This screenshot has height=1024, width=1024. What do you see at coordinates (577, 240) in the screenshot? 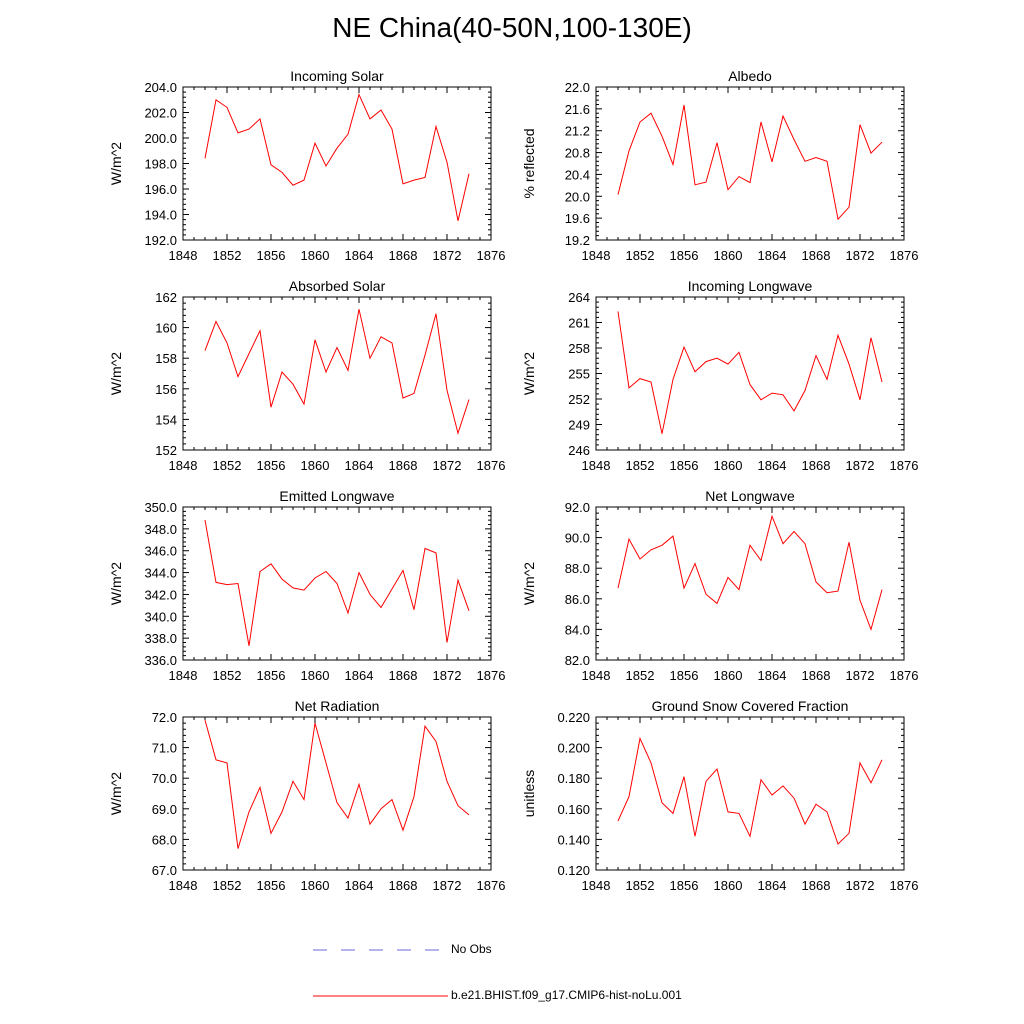
I see `y-tick-label: 19.2` at bounding box center [577, 240].